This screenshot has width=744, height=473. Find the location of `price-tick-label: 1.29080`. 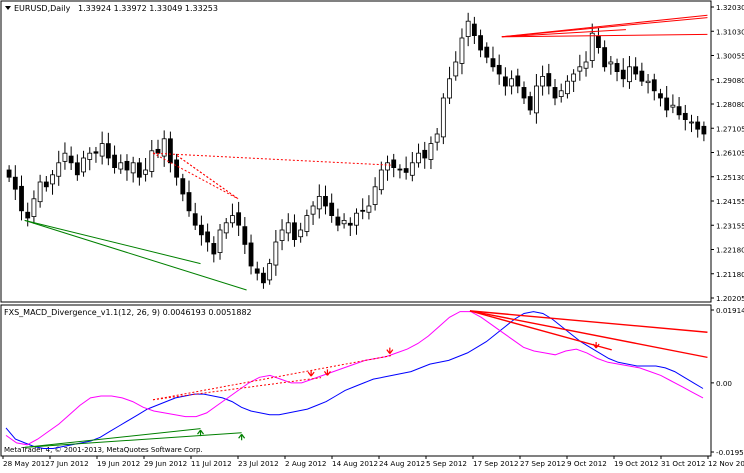

price-tick-label: 1.29080 is located at coordinates (730, 80).